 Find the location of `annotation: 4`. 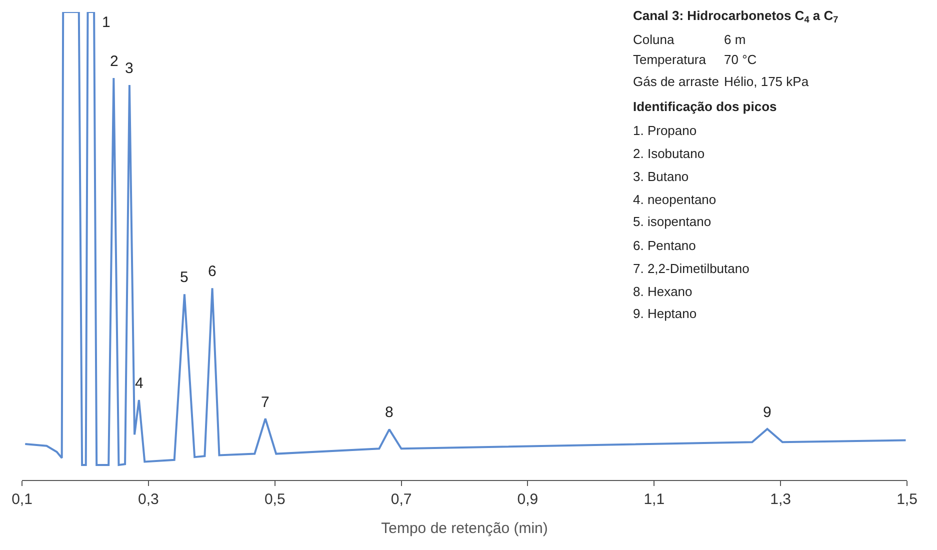

annotation: 4 is located at coordinates (139, 383).